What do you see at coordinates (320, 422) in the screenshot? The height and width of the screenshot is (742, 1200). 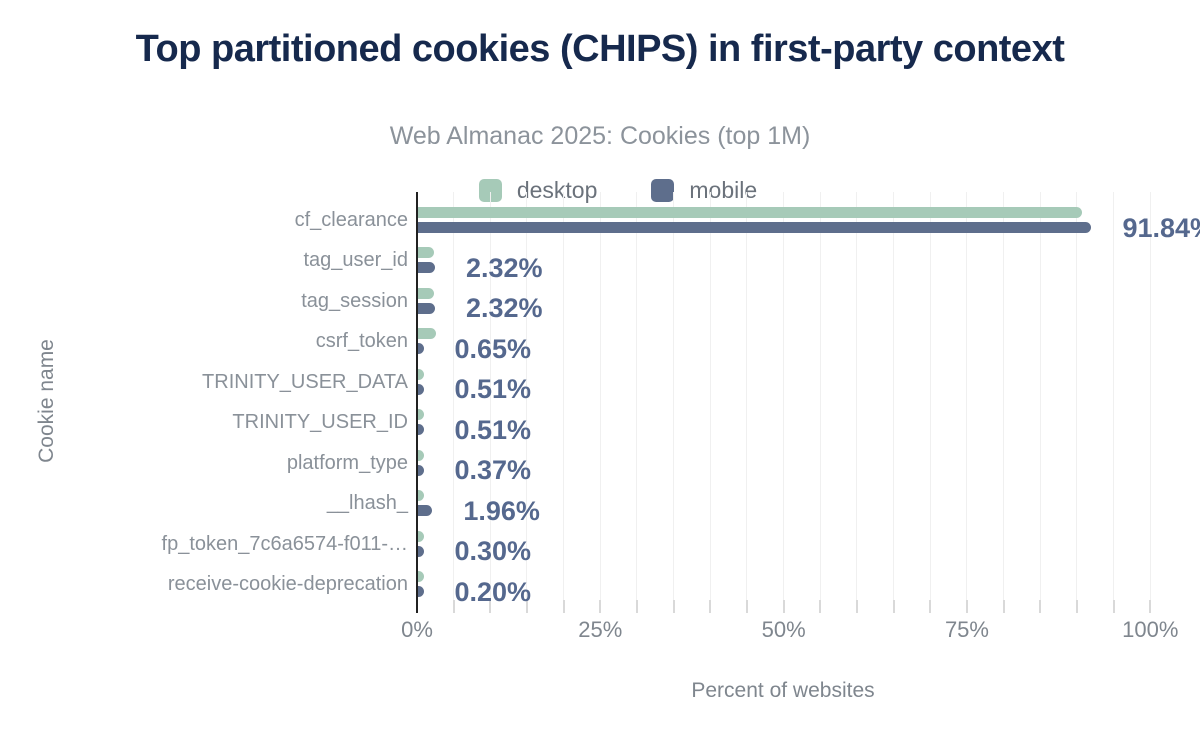 I see `category-label: TRINITY_USER_ID` at bounding box center [320, 422].